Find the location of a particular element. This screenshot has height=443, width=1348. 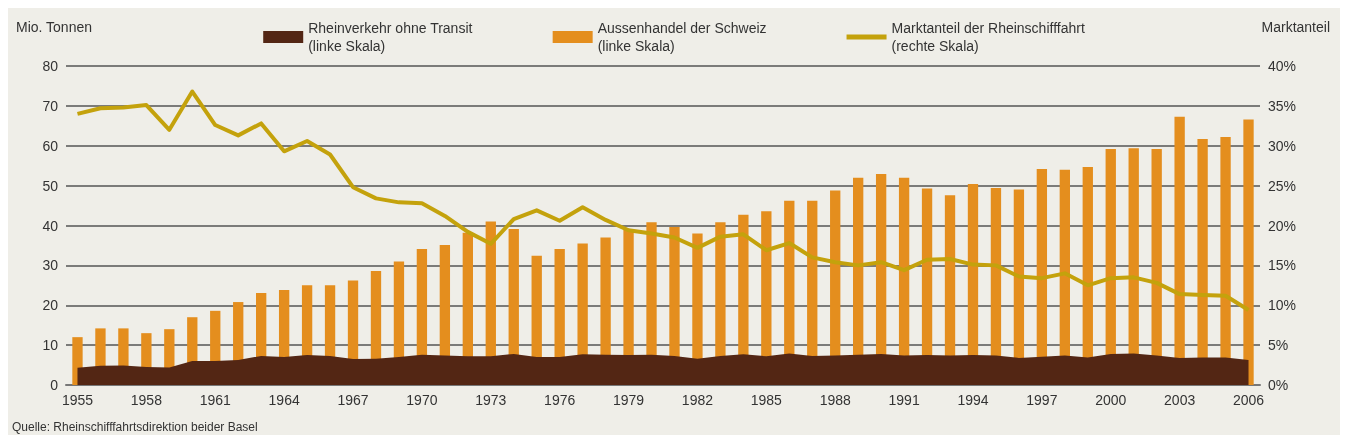

y2-tick-label: 15% is located at coordinates (1282, 265).